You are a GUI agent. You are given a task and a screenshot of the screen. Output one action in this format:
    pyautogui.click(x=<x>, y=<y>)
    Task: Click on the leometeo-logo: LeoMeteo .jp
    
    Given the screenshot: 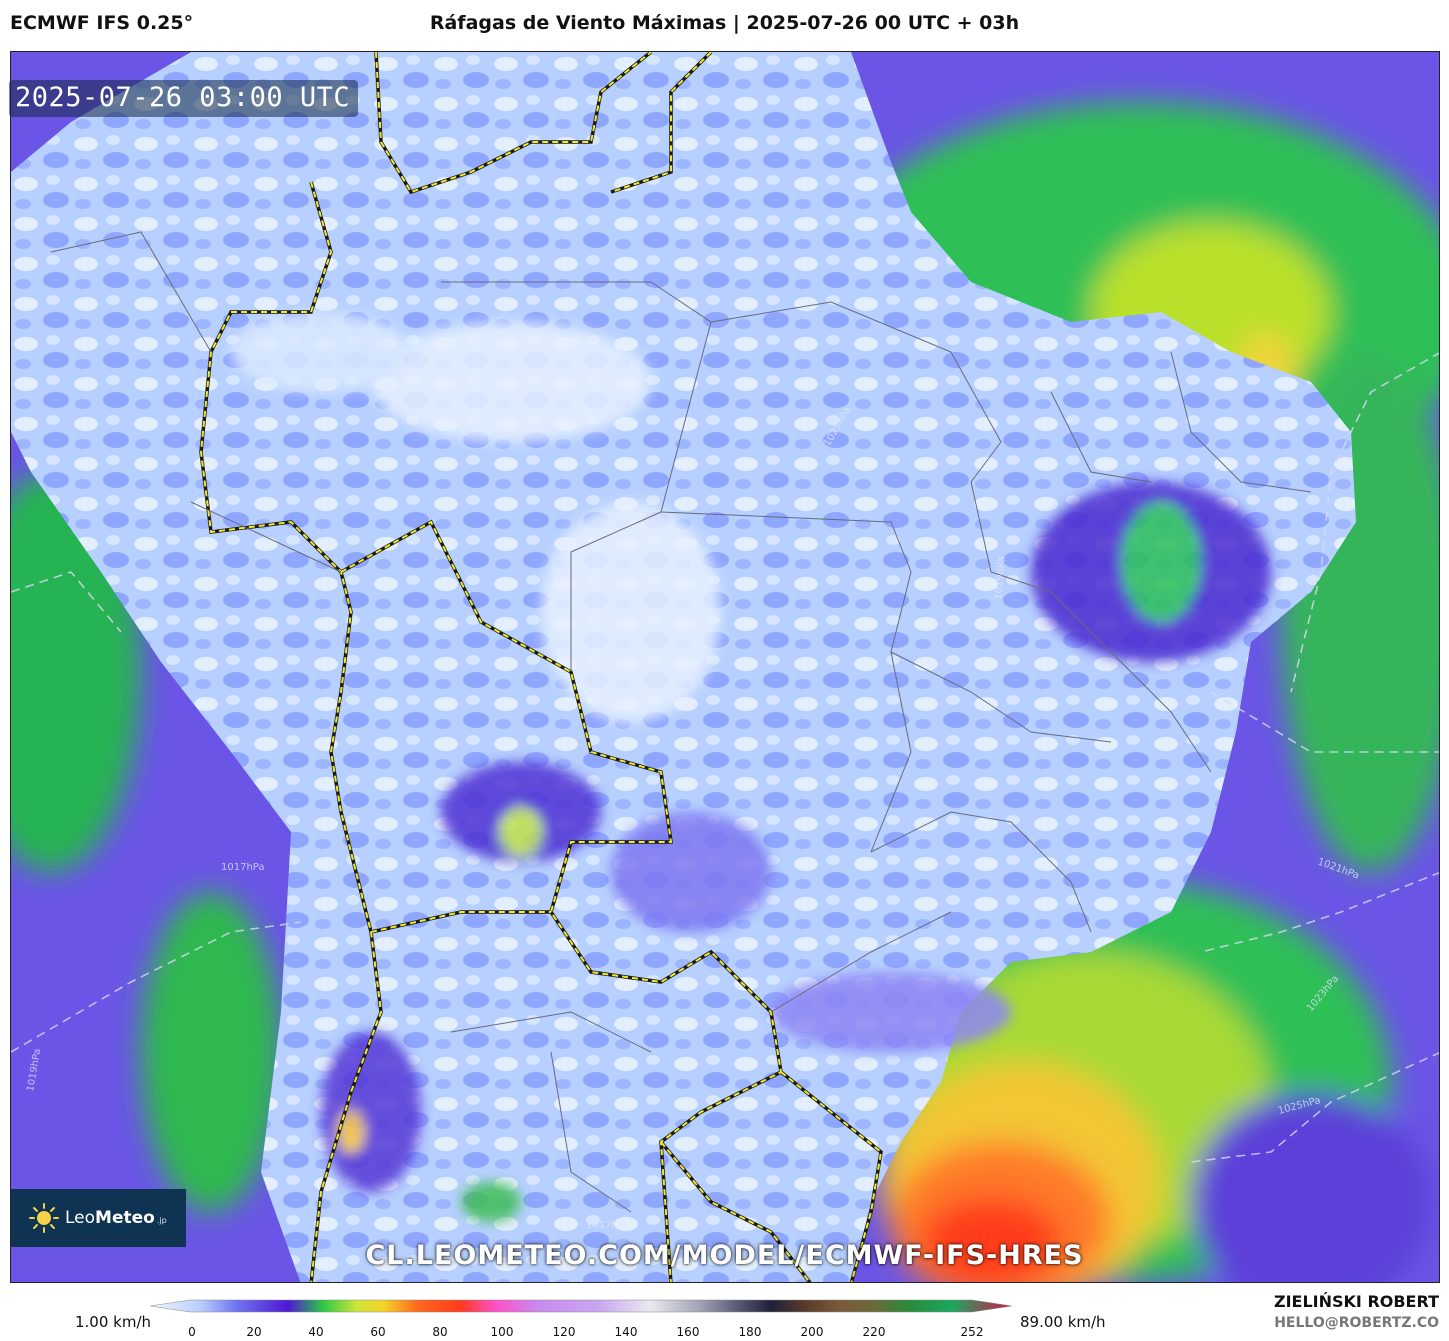 What is the action you would take?
    pyautogui.click(x=98, y=1218)
    